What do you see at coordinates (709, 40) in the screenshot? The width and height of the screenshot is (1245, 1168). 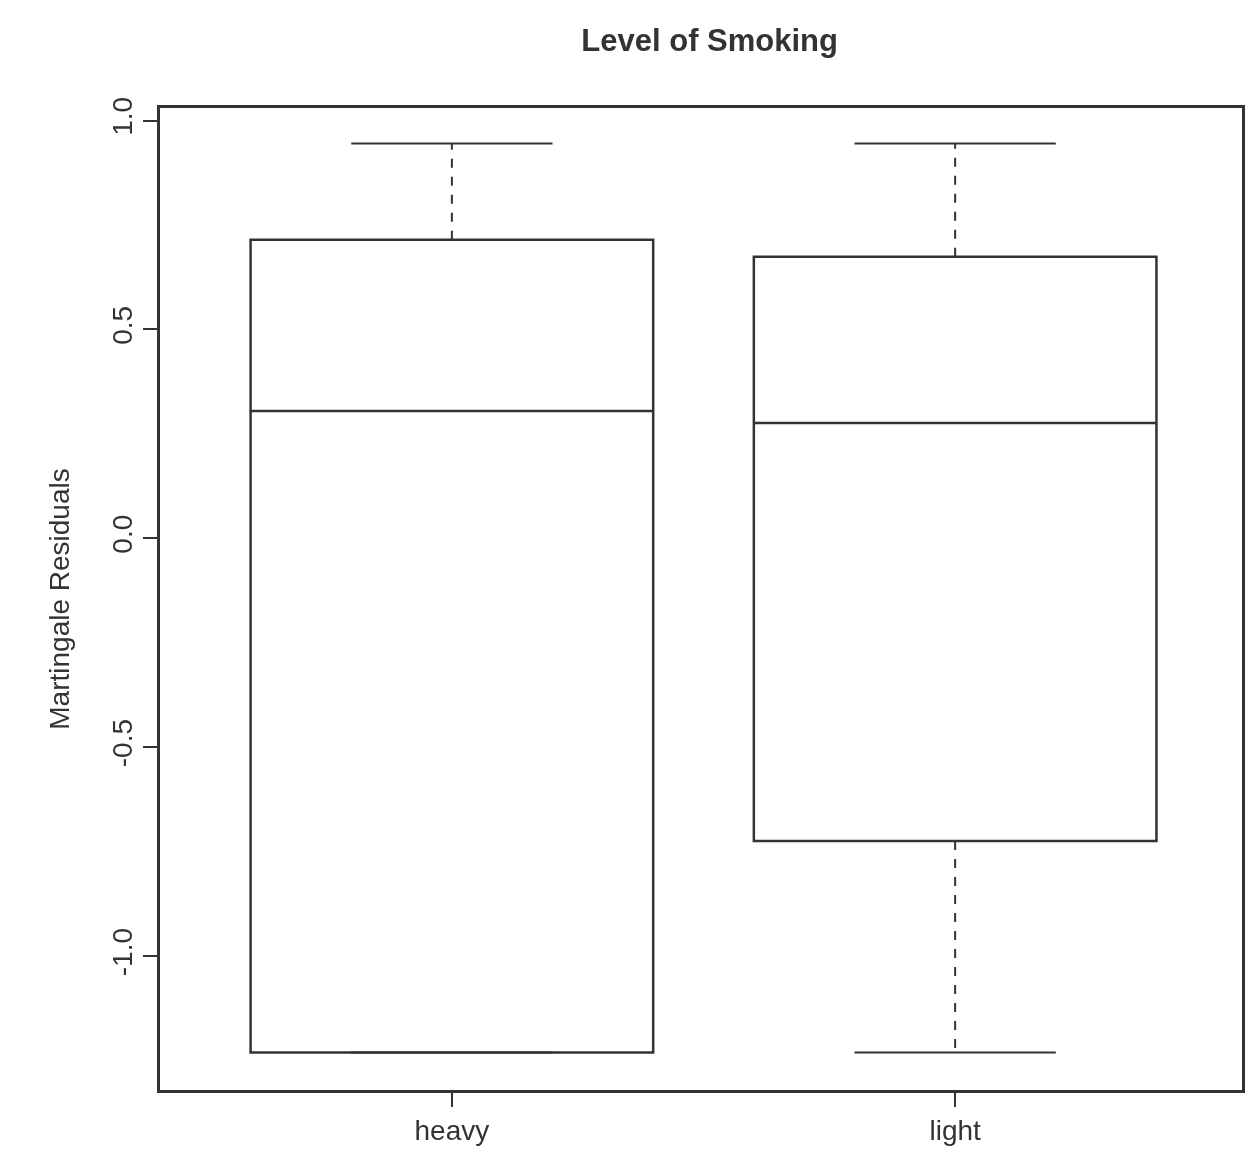 I see `chart-title: Level of Smoking` at bounding box center [709, 40].